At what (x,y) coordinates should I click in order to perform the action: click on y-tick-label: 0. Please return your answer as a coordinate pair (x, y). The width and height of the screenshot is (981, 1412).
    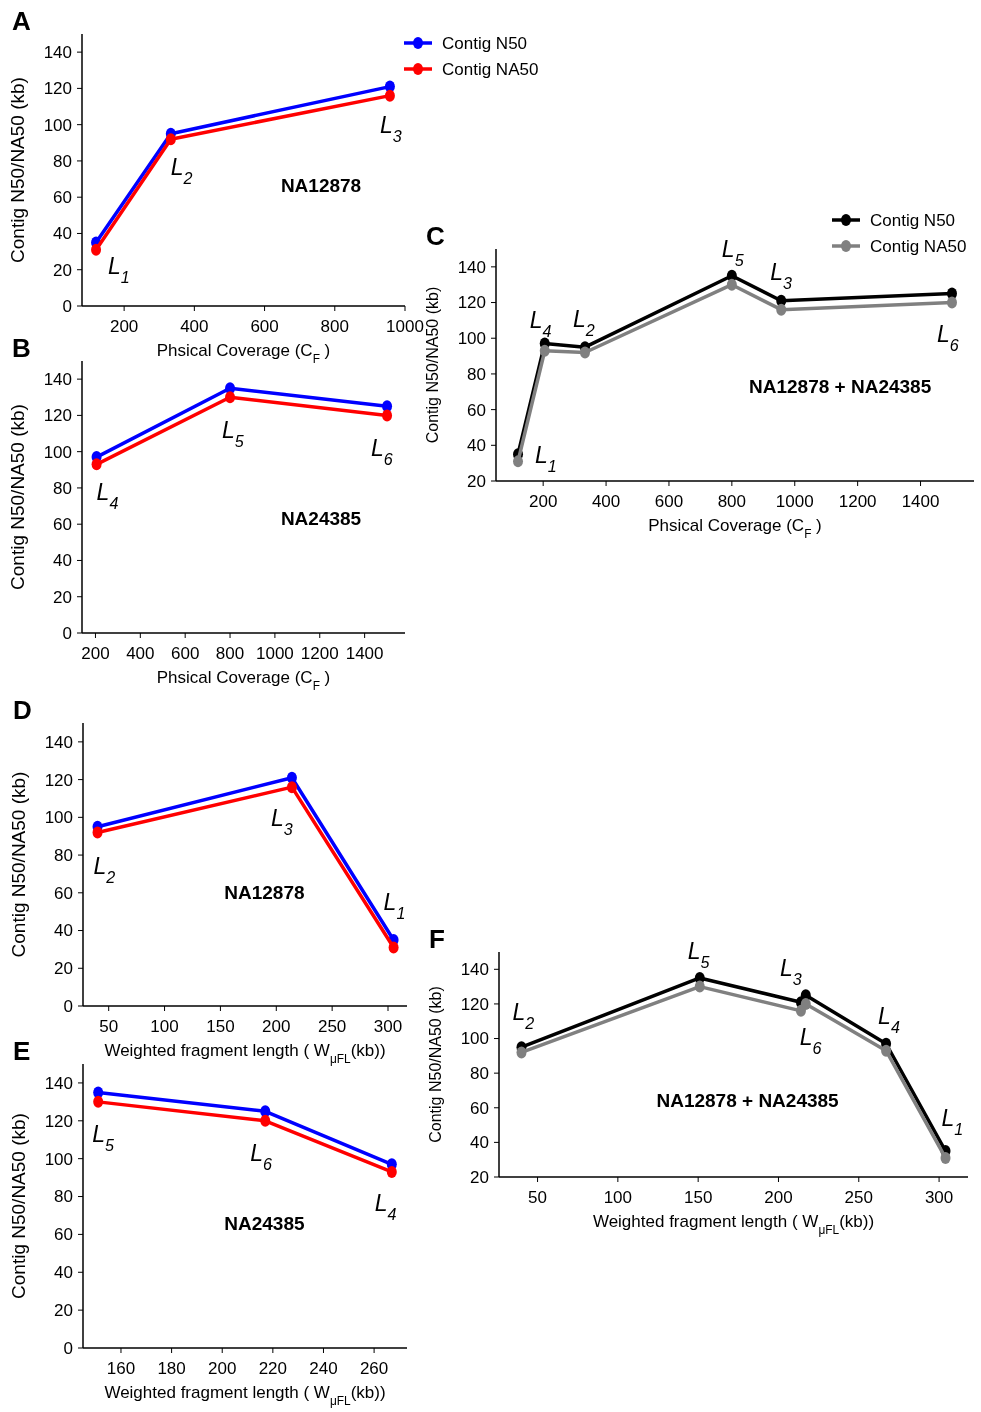
    Looking at the image, I should click on (68, 1006).